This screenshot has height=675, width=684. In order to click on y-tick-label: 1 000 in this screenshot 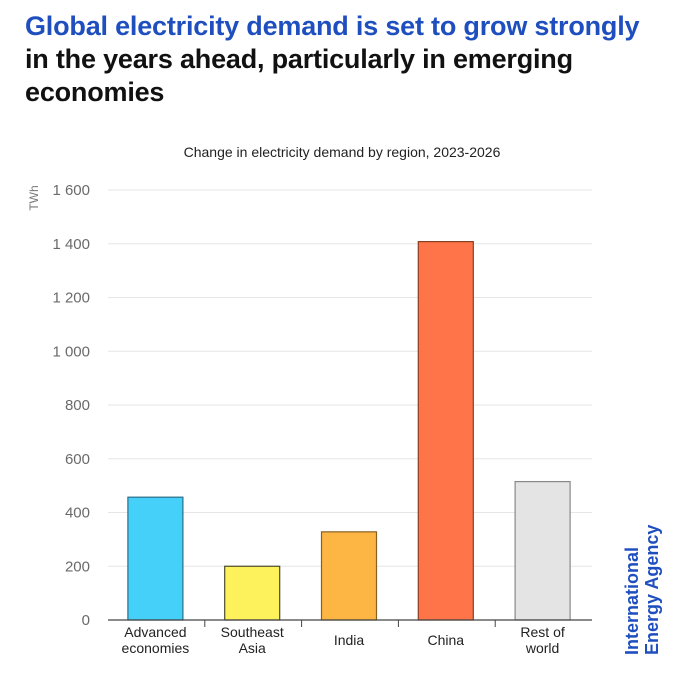, I will do `click(71, 351)`.